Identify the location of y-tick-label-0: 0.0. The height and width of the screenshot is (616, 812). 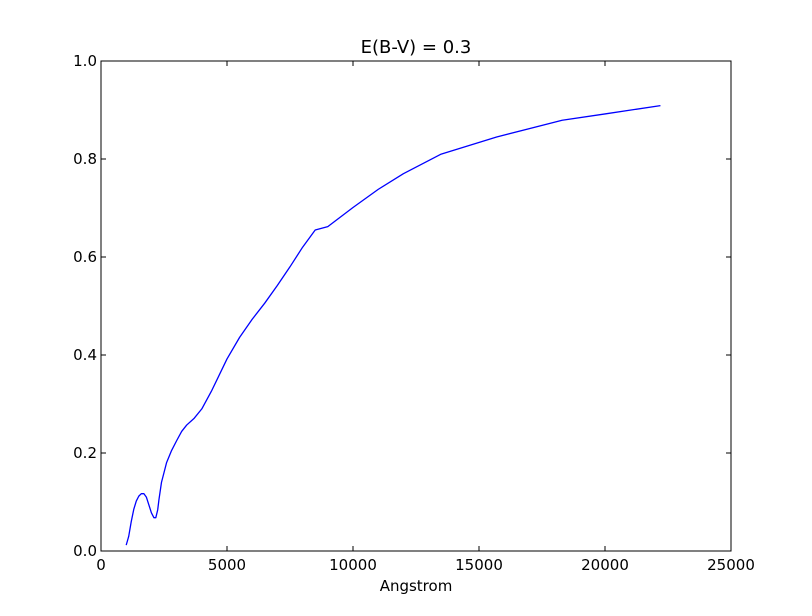
(85, 551).